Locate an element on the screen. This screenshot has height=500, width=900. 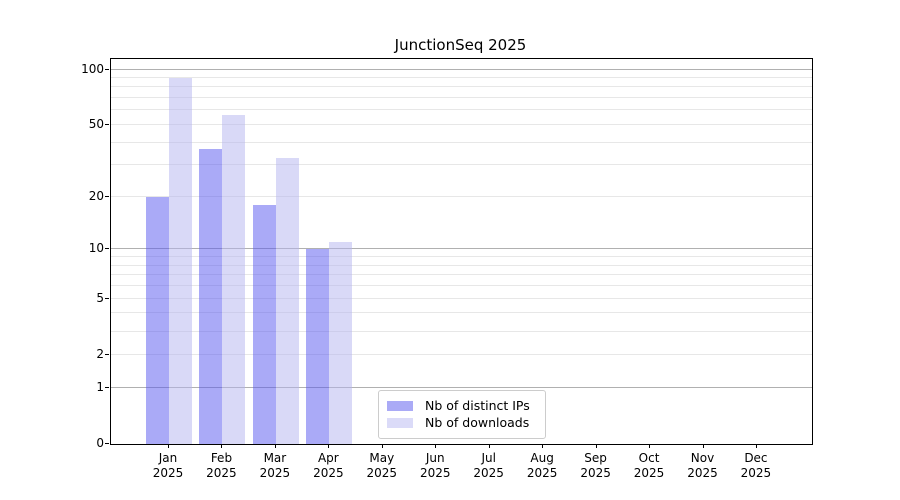
legend-item-distinct-ips: Nb of distinct IPs is located at coordinates (462, 405).